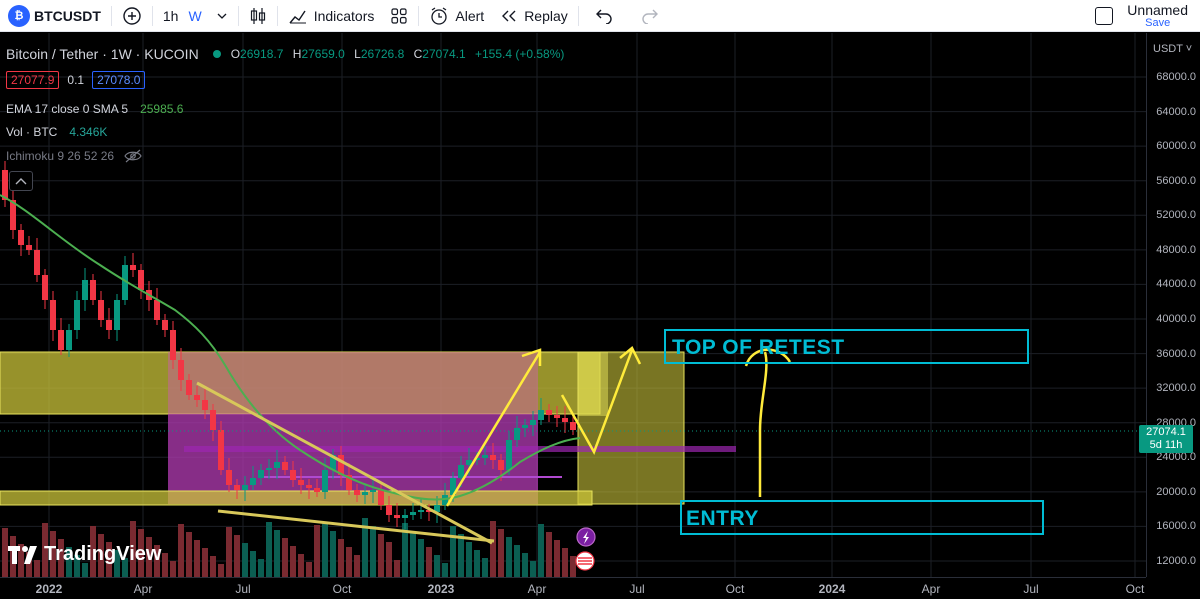  What do you see at coordinates (862, 517) in the screenshot?
I see `entry-label-box` at bounding box center [862, 517].